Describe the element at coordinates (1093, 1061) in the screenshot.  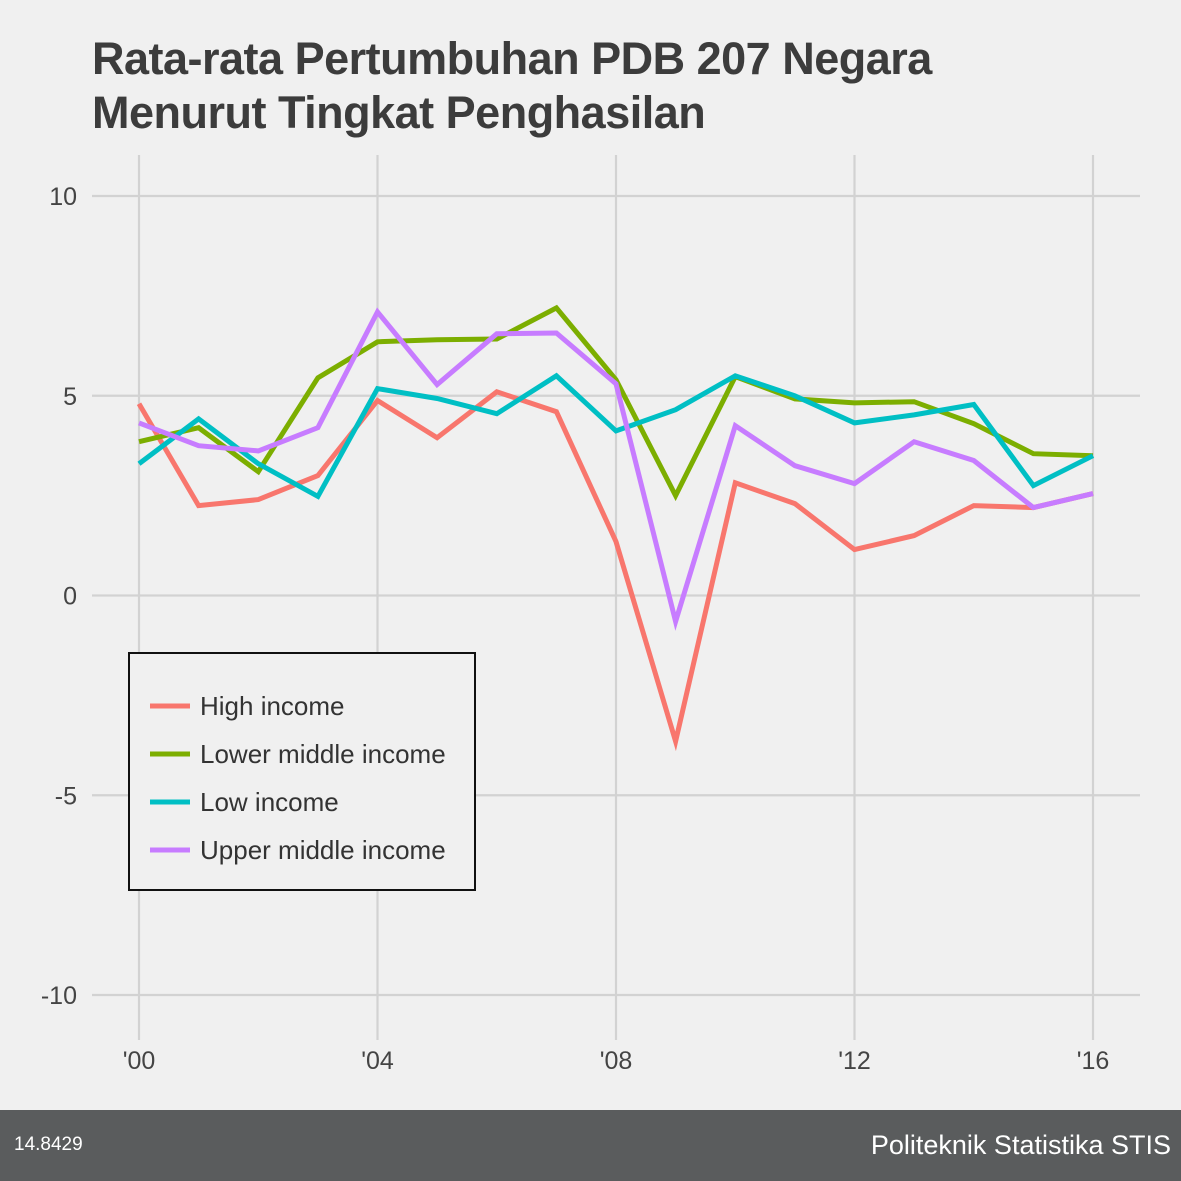
I see `x-tick-label: '16` at that location.